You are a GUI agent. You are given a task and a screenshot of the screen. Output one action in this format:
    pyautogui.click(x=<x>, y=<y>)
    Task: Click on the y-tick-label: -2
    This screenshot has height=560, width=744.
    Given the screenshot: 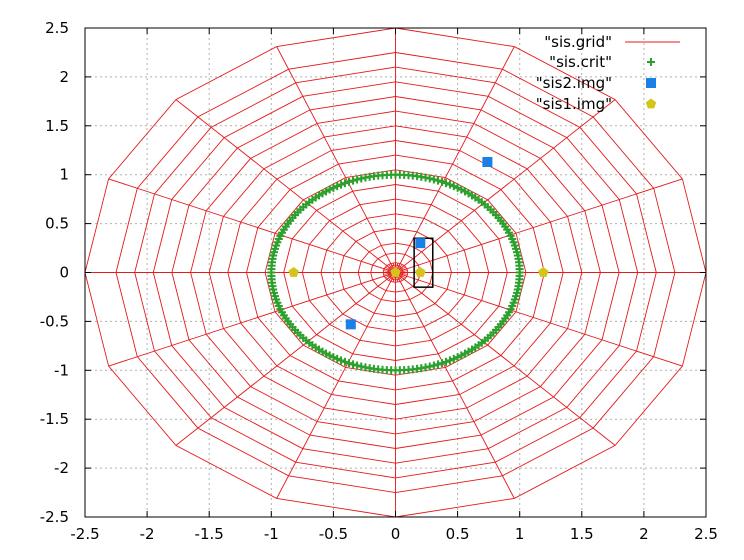 What is the action you would take?
    pyautogui.click(x=61, y=468)
    